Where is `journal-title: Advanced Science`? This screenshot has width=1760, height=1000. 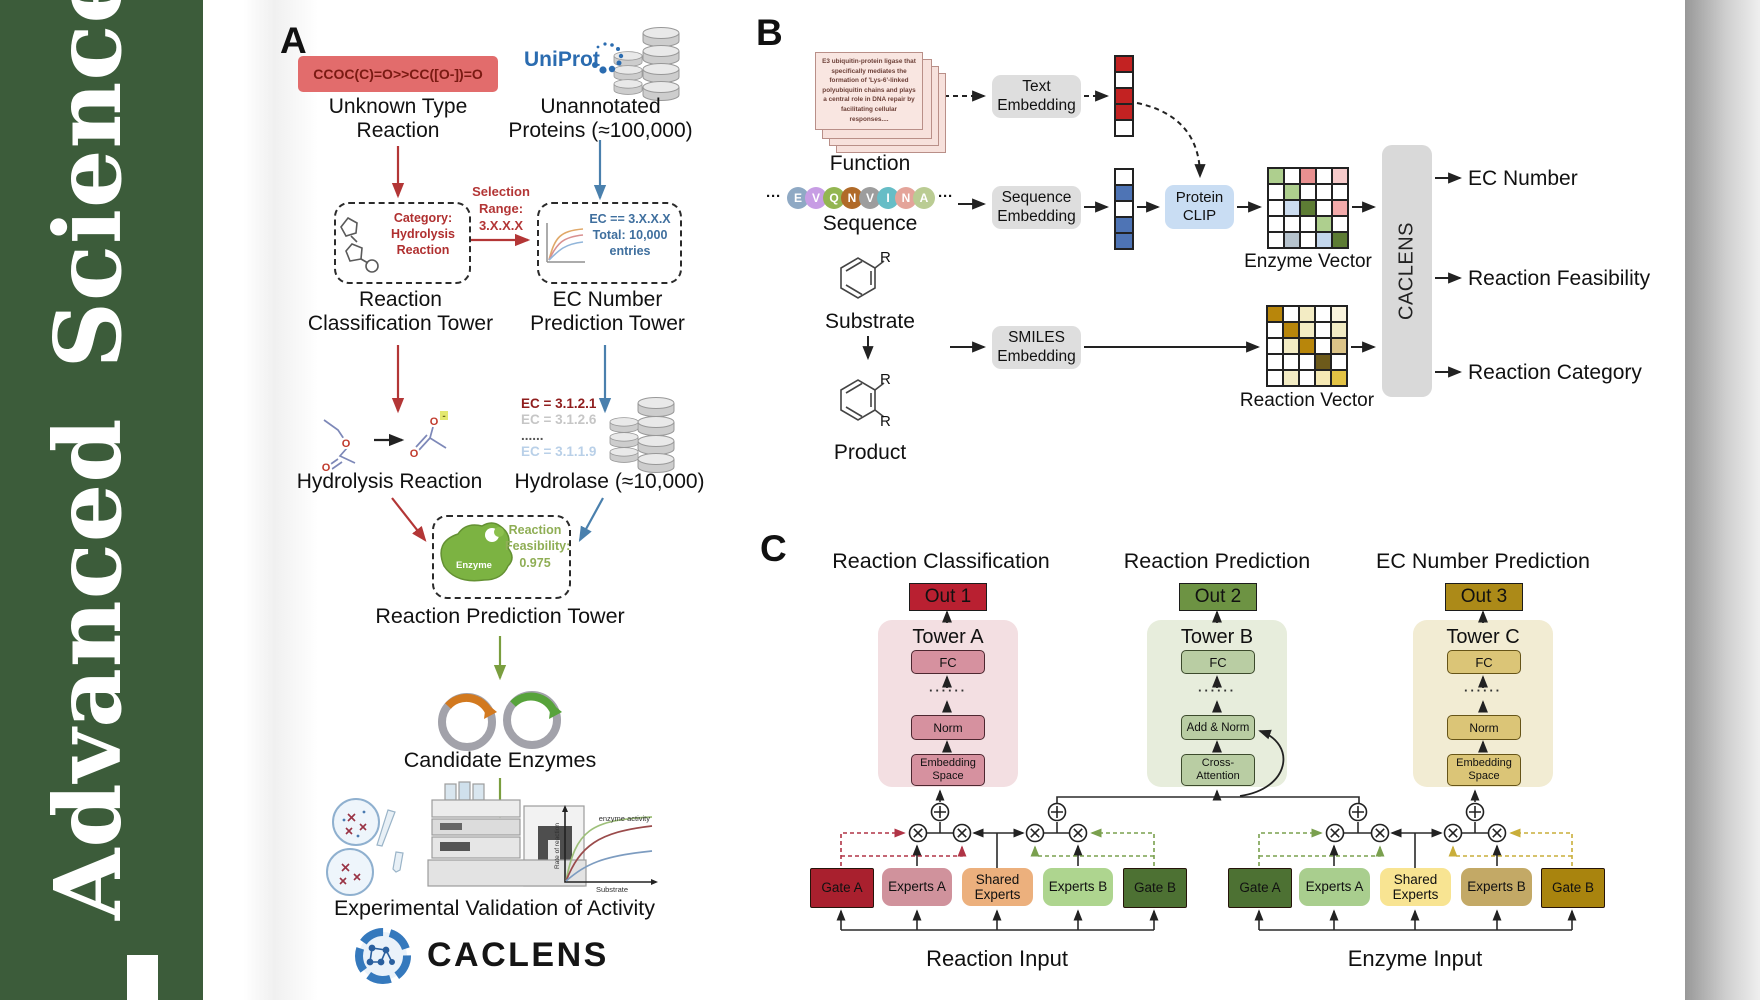 journal-title: Advanced Science is located at coordinates (88, 460).